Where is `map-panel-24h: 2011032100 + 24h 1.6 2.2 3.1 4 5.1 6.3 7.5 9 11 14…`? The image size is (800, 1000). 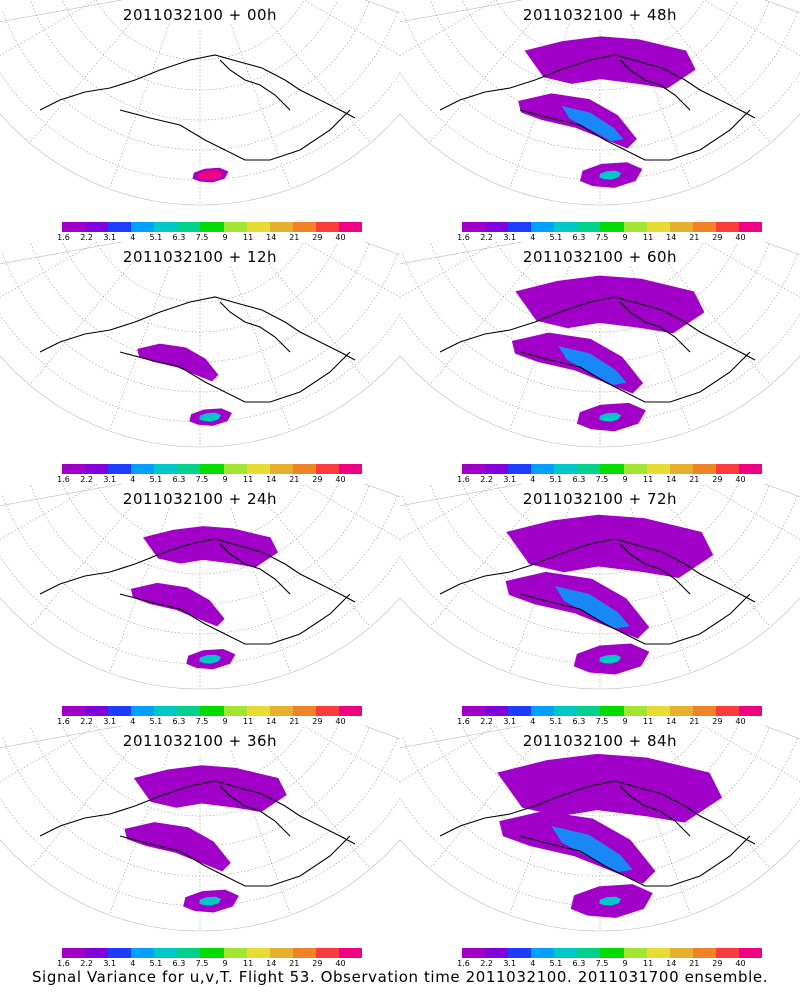
map-panel-24h: 2011032100 + 24h 1.6 2.2 3.1 4 5.1 6.3 7.5 9 11 14… is located at coordinates (200, 605).